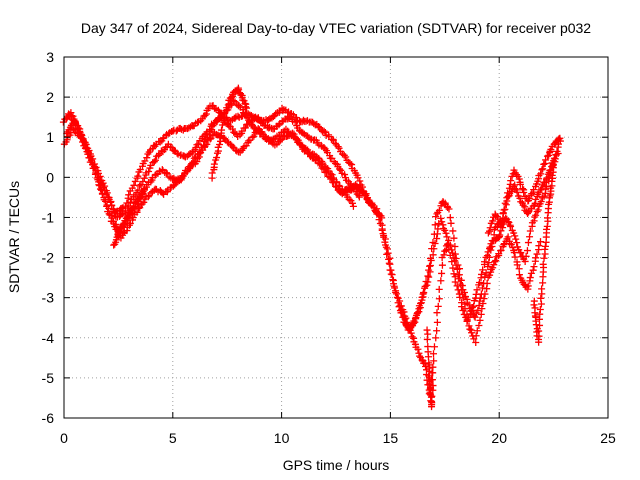 This screenshot has width=640, height=480. Describe the element at coordinates (282, 438) in the screenshot. I see `x-tick-label: 10` at that location.